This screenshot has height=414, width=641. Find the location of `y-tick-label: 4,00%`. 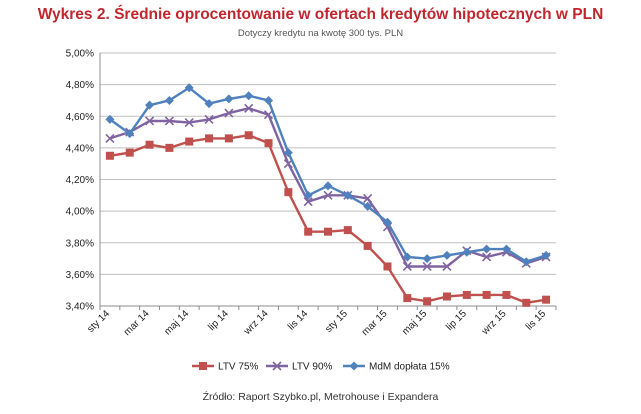

y-tick-label: 4,00% is located at coordinates (80, 212).